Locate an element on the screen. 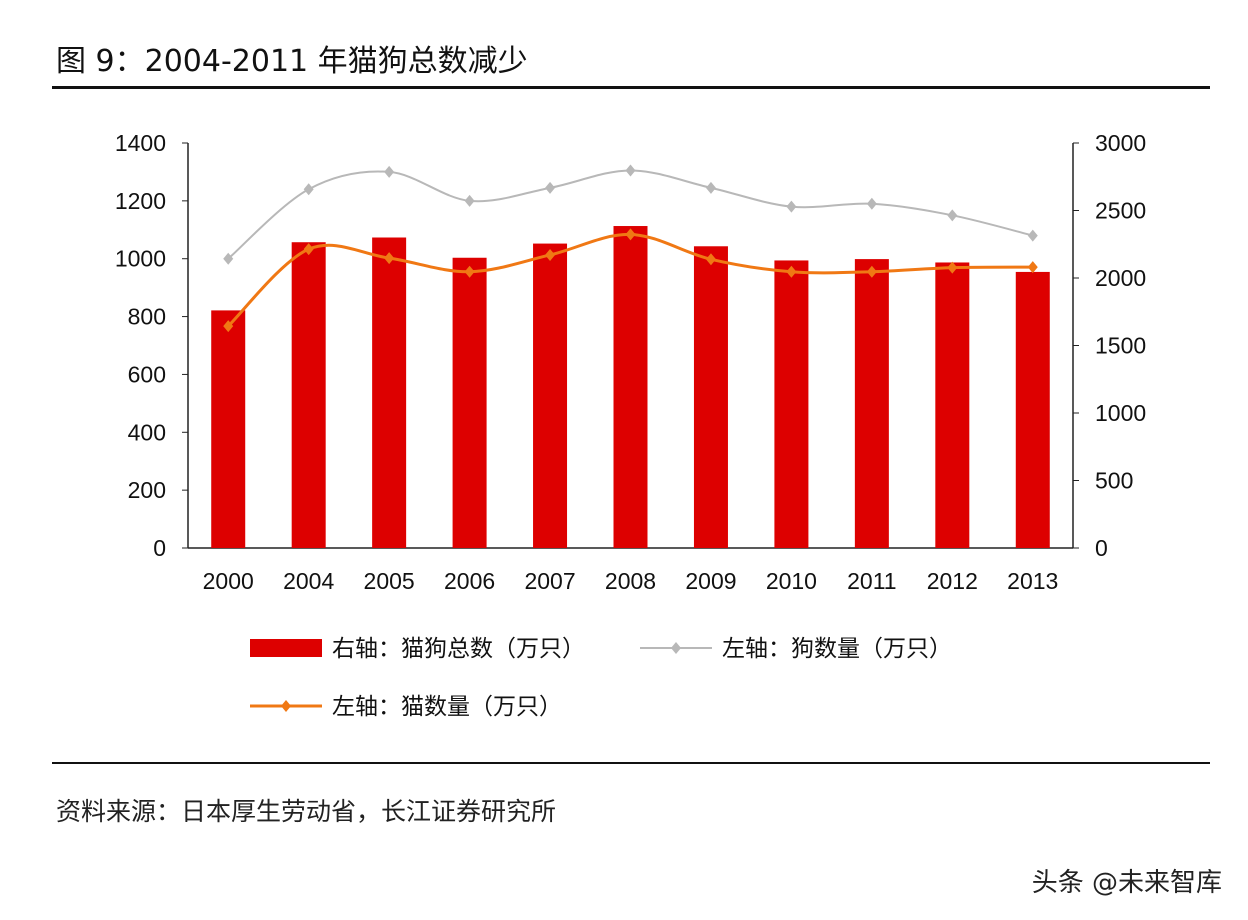  left-tick-label: 200 is located at coordinates (147, 490).